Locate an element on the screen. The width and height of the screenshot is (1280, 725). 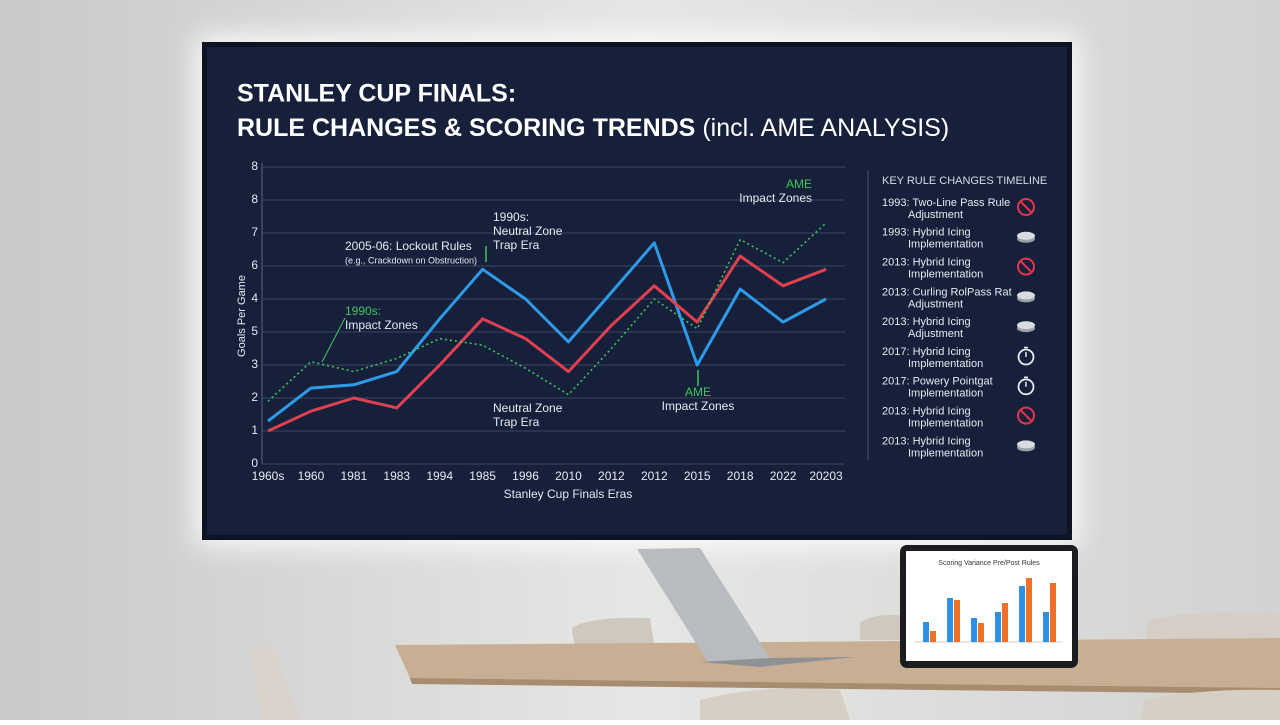
chart-title: STANLEY CUP FINALS: is located at coordinates (376, 94).